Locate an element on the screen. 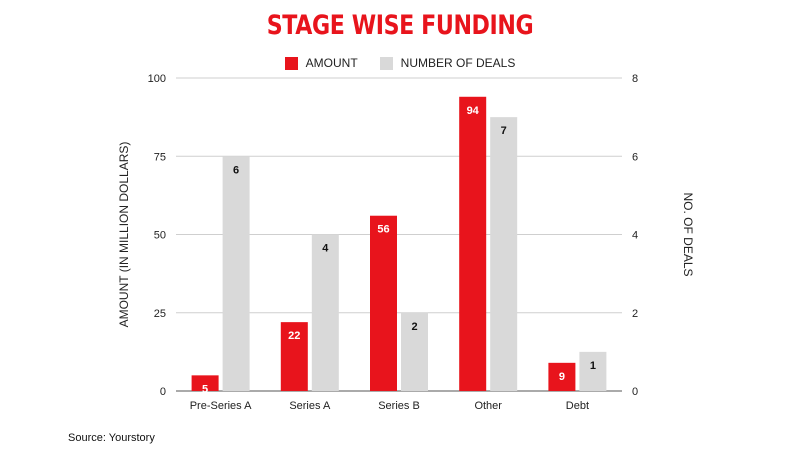 This screenshot has height=450, width=800. x-tick-label: Pre-Series A is located at coordinates (221, 406).